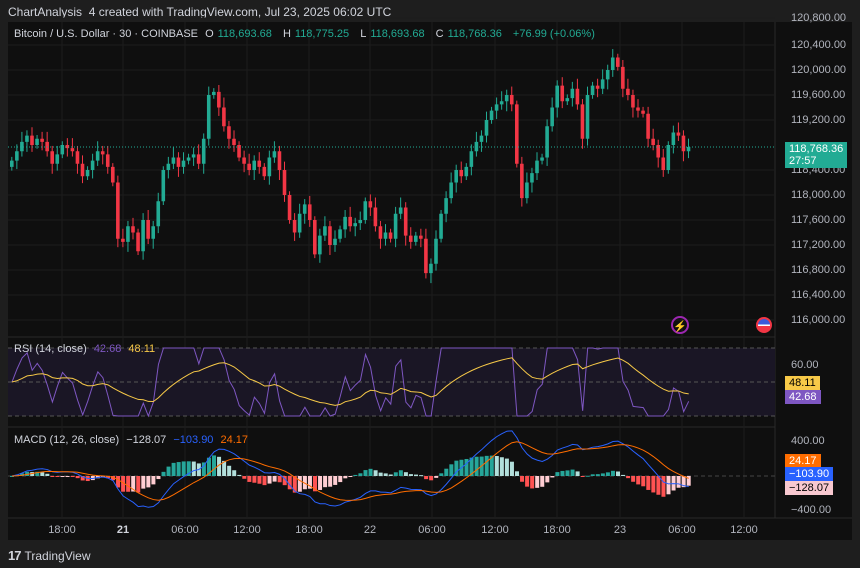  What do you see at coordinates (142, 349) in the screenshot?
I see `rsi-ma-value: 48.11` at bounding box center [142, 349].